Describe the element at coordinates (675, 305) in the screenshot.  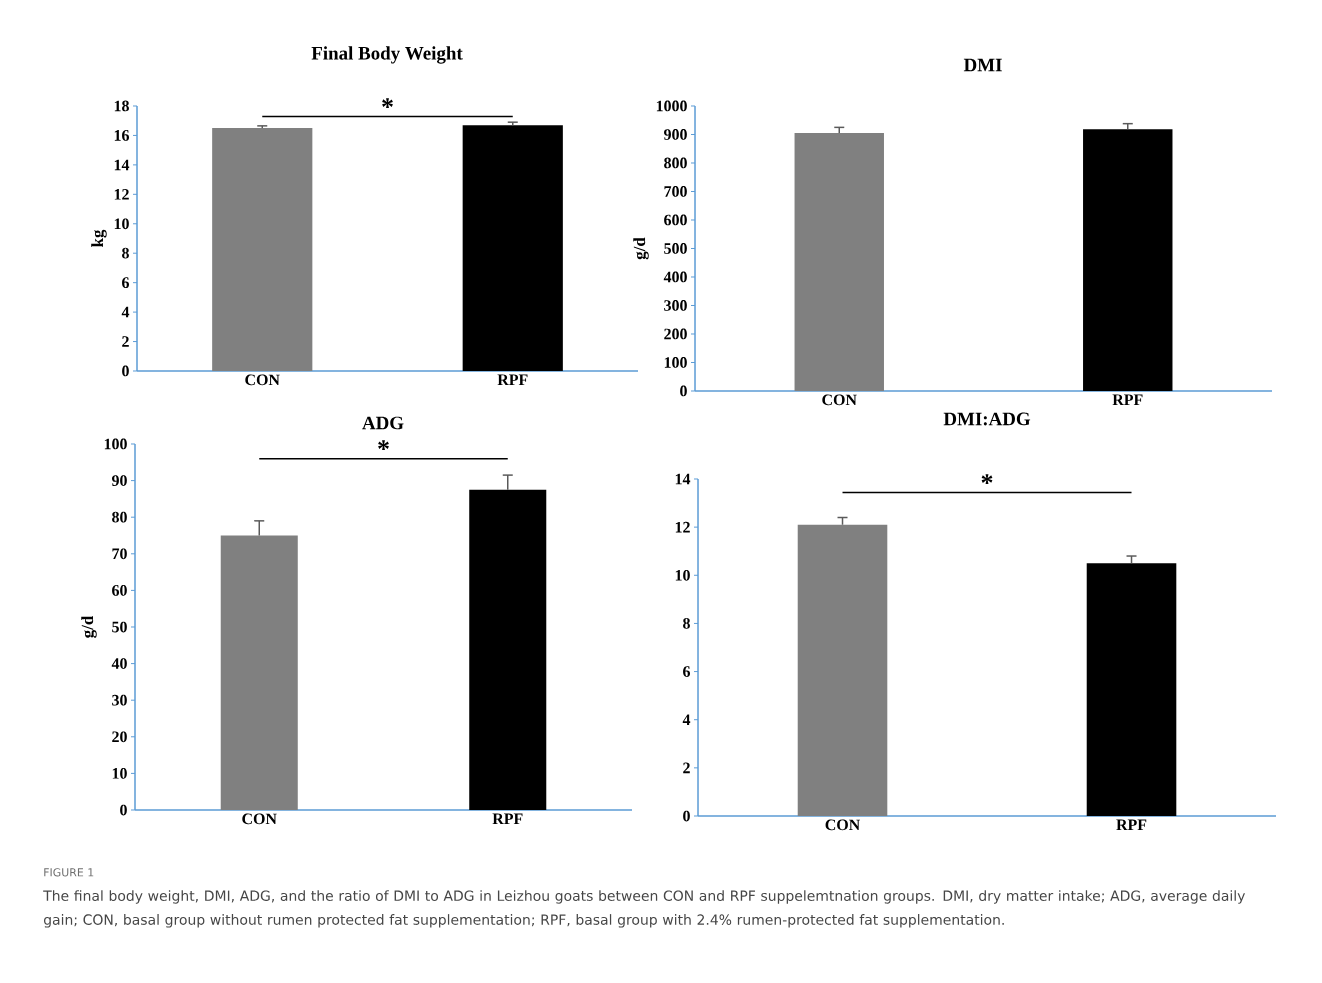
I see `y-tick-label: 300` at that location.